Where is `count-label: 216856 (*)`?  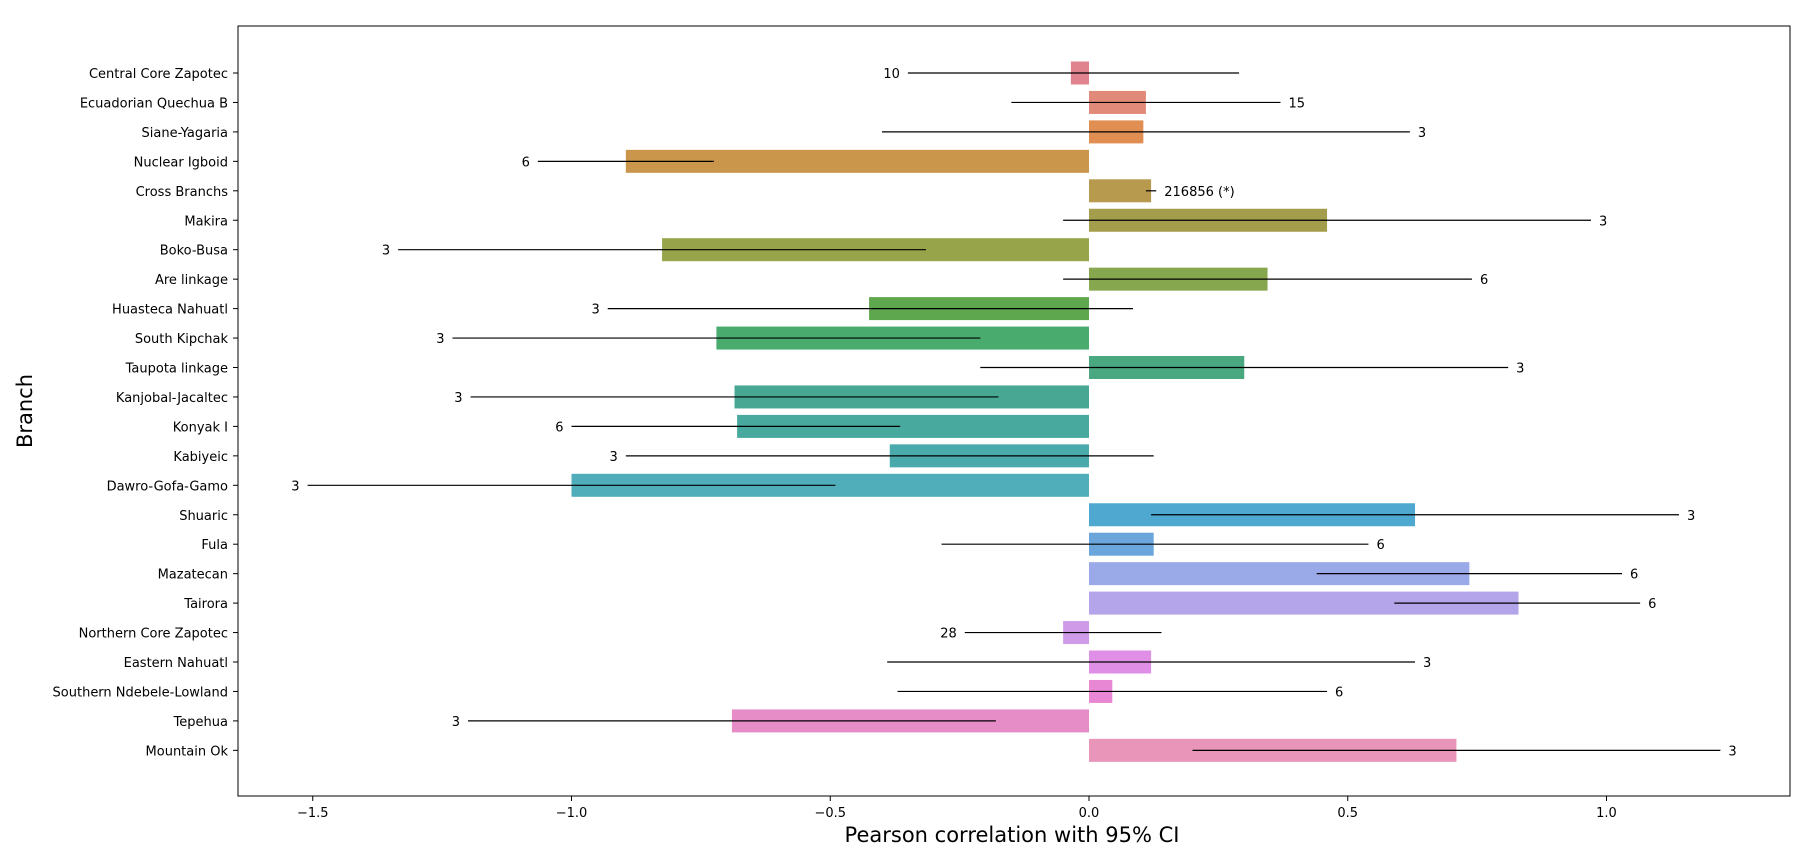 count-label: 216856 (*) is located at coordinates (1199, 192).